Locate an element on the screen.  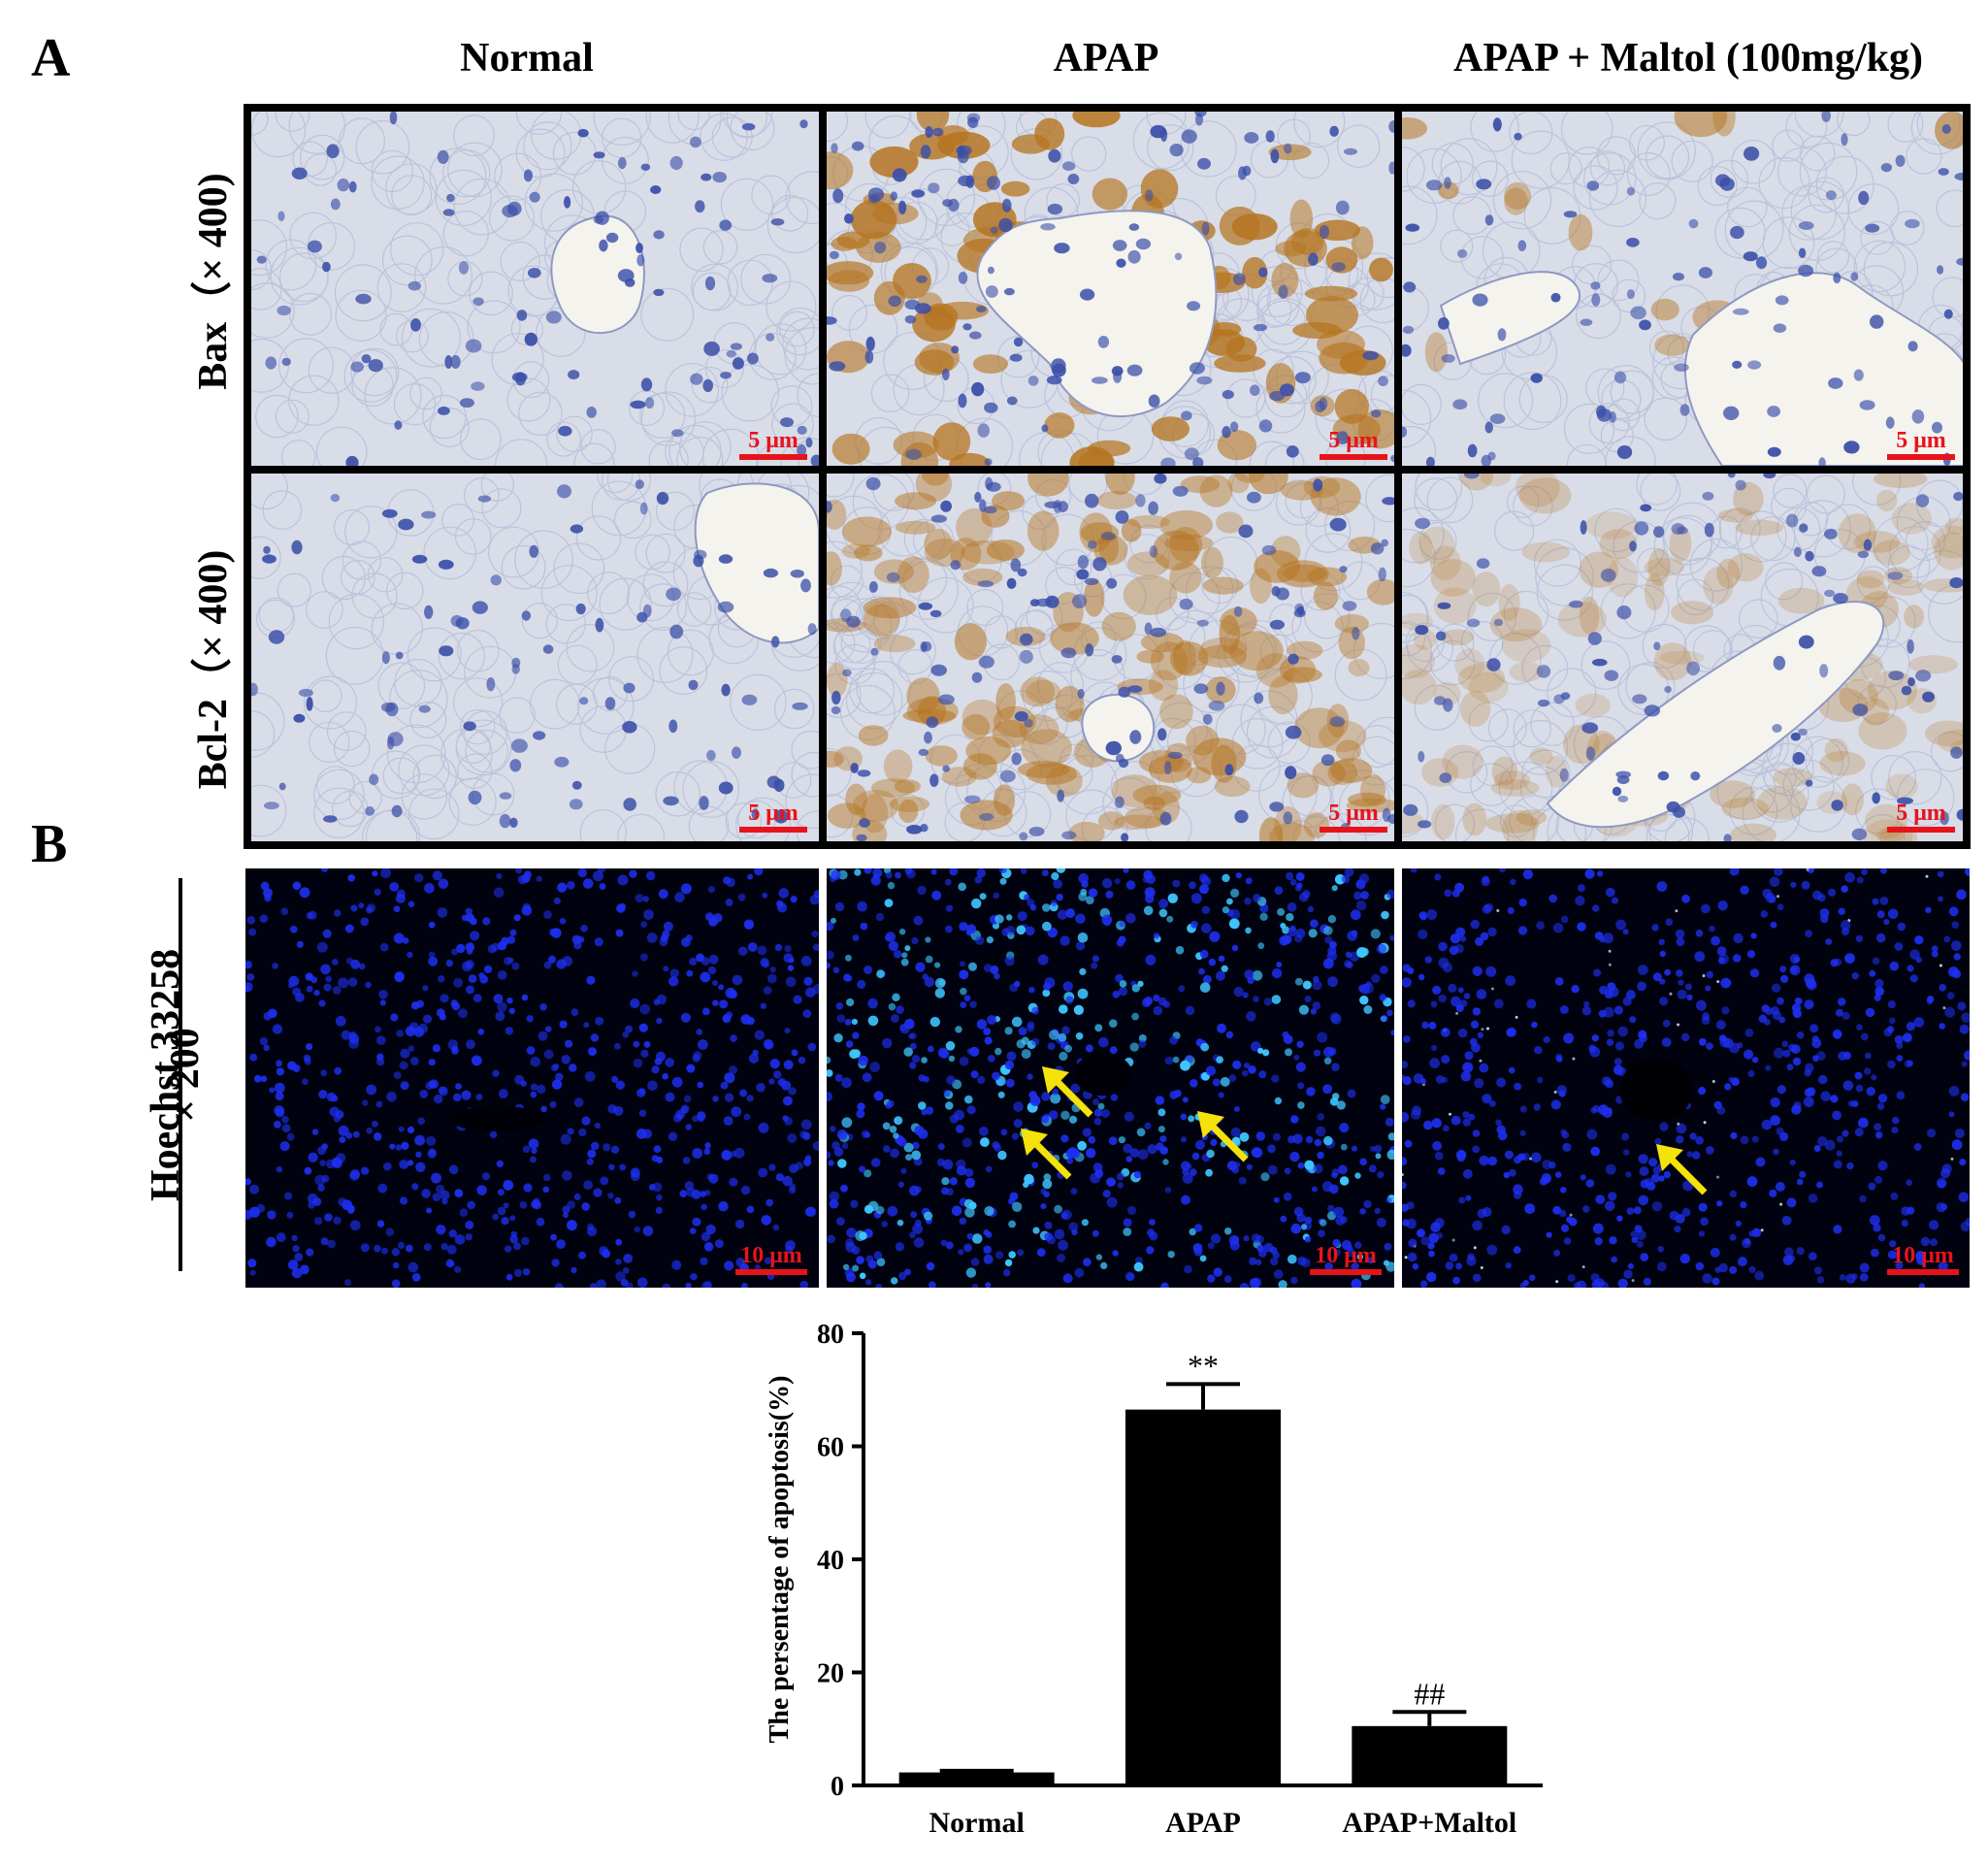
scale-bar-bcl2-maltol: 5 μm is located at coordinates (1921, 817).